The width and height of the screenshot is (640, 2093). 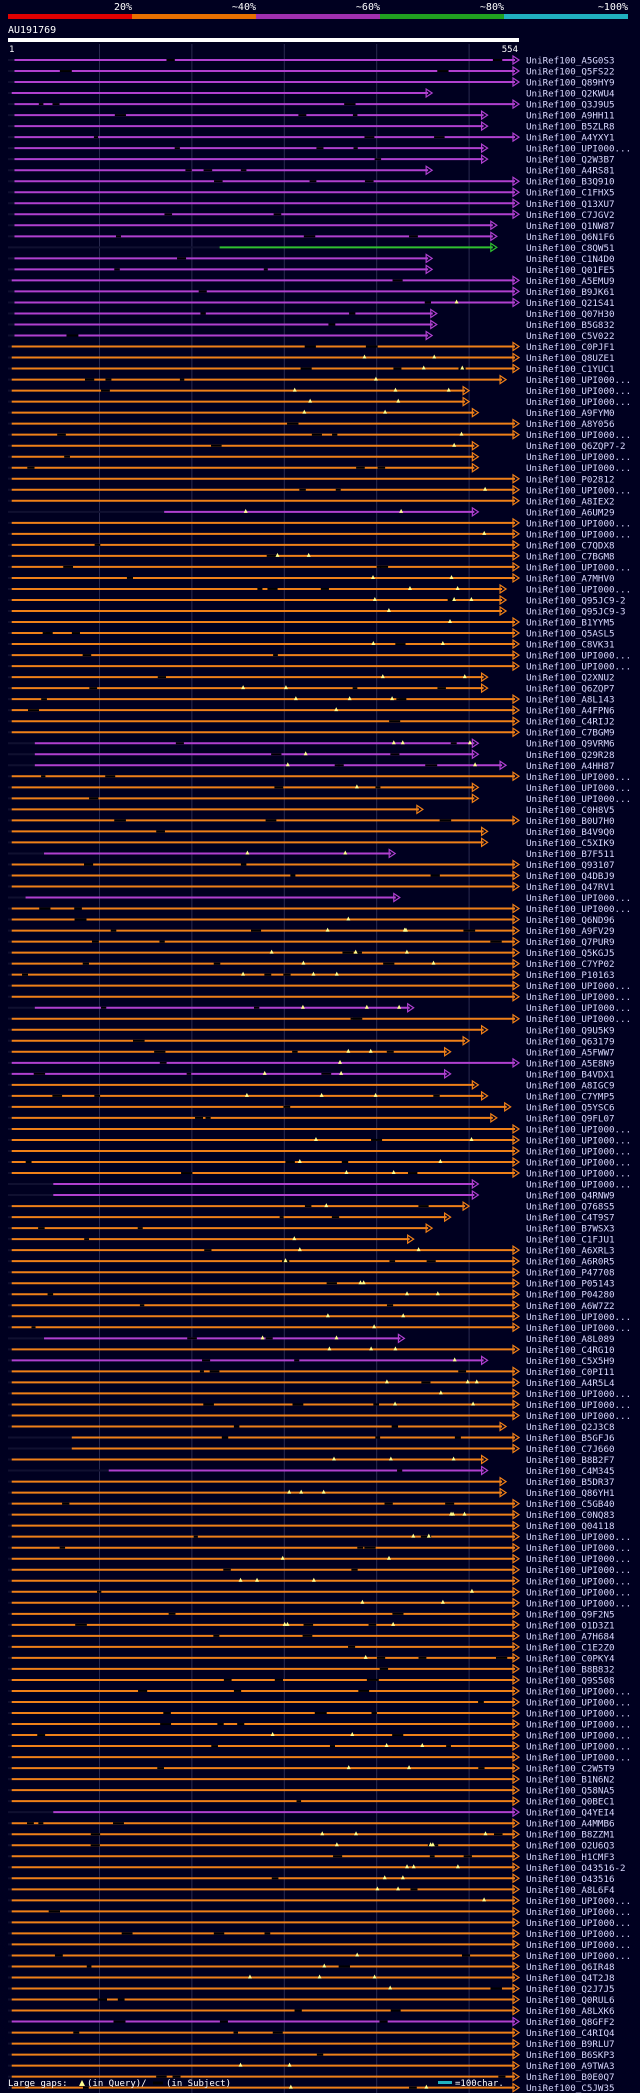 I want to click on hit-id-label: UniRef100_B1YYM5, so click(x=570, y=623).